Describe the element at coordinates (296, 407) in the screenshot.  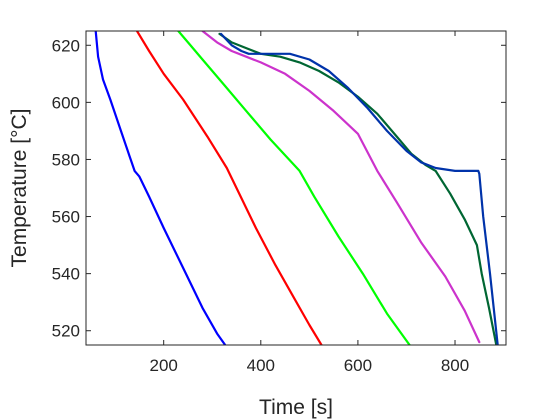
I see `x-axis-label: Time [s]` at that location.